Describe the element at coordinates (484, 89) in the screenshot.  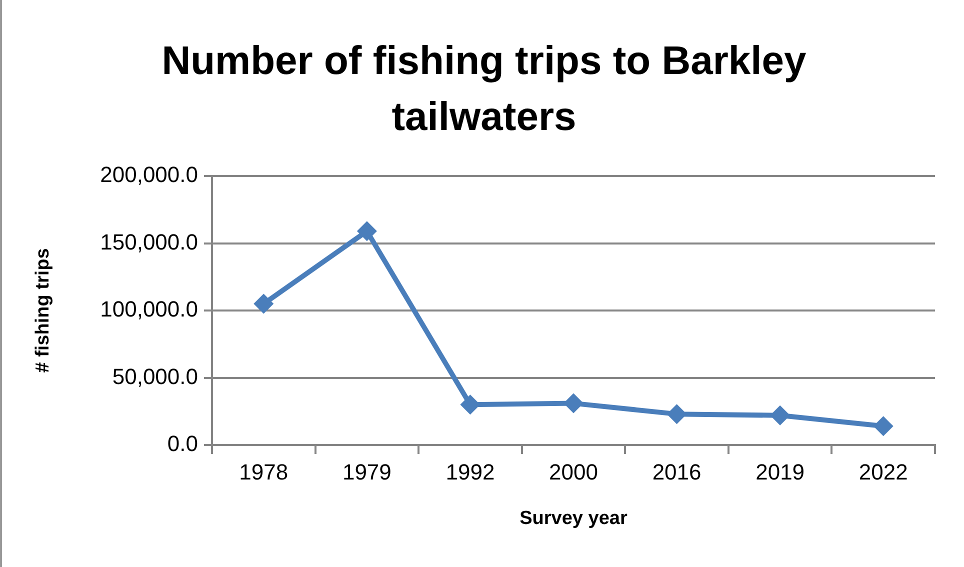
I see `chart-title: Number of fishing trips to Barkley tailwaters` at that location.